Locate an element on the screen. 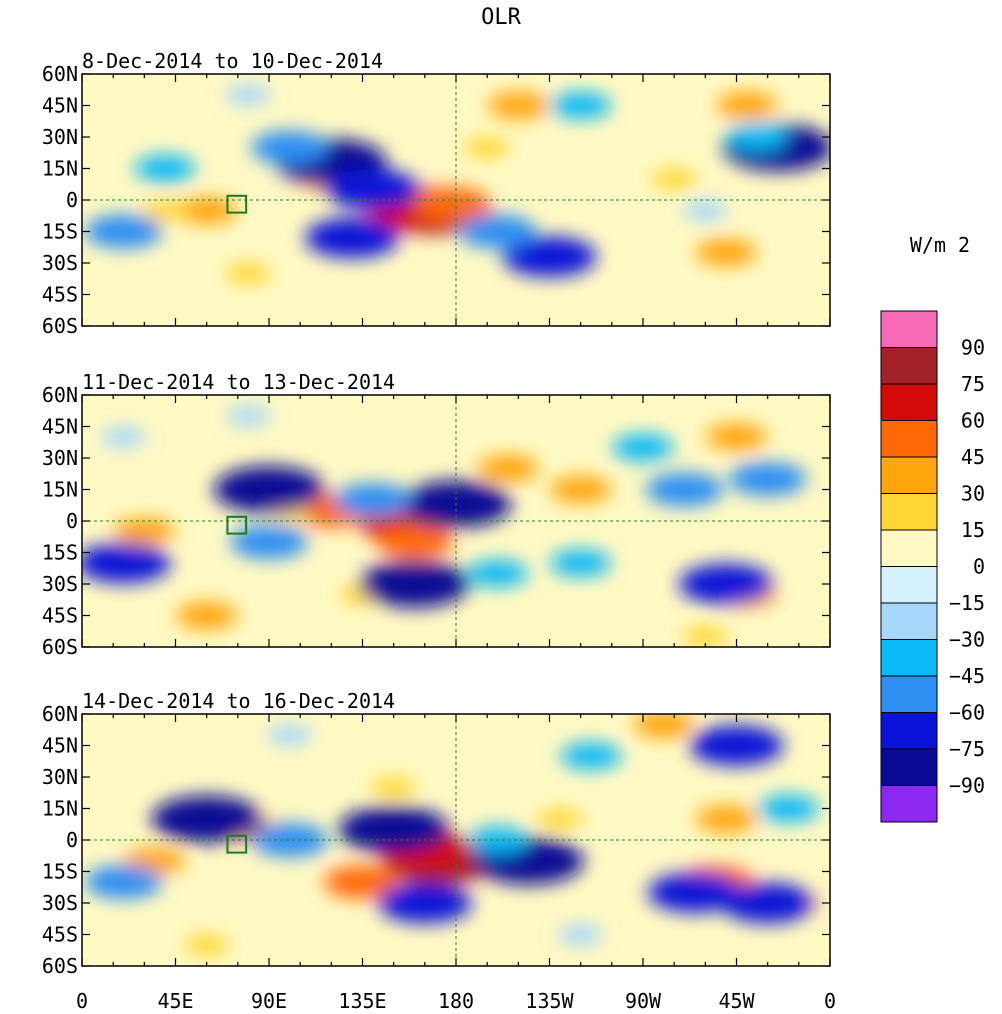 The image size is (1002, 1014). colorbar-label: 30 is located at coordinates (973, 494).